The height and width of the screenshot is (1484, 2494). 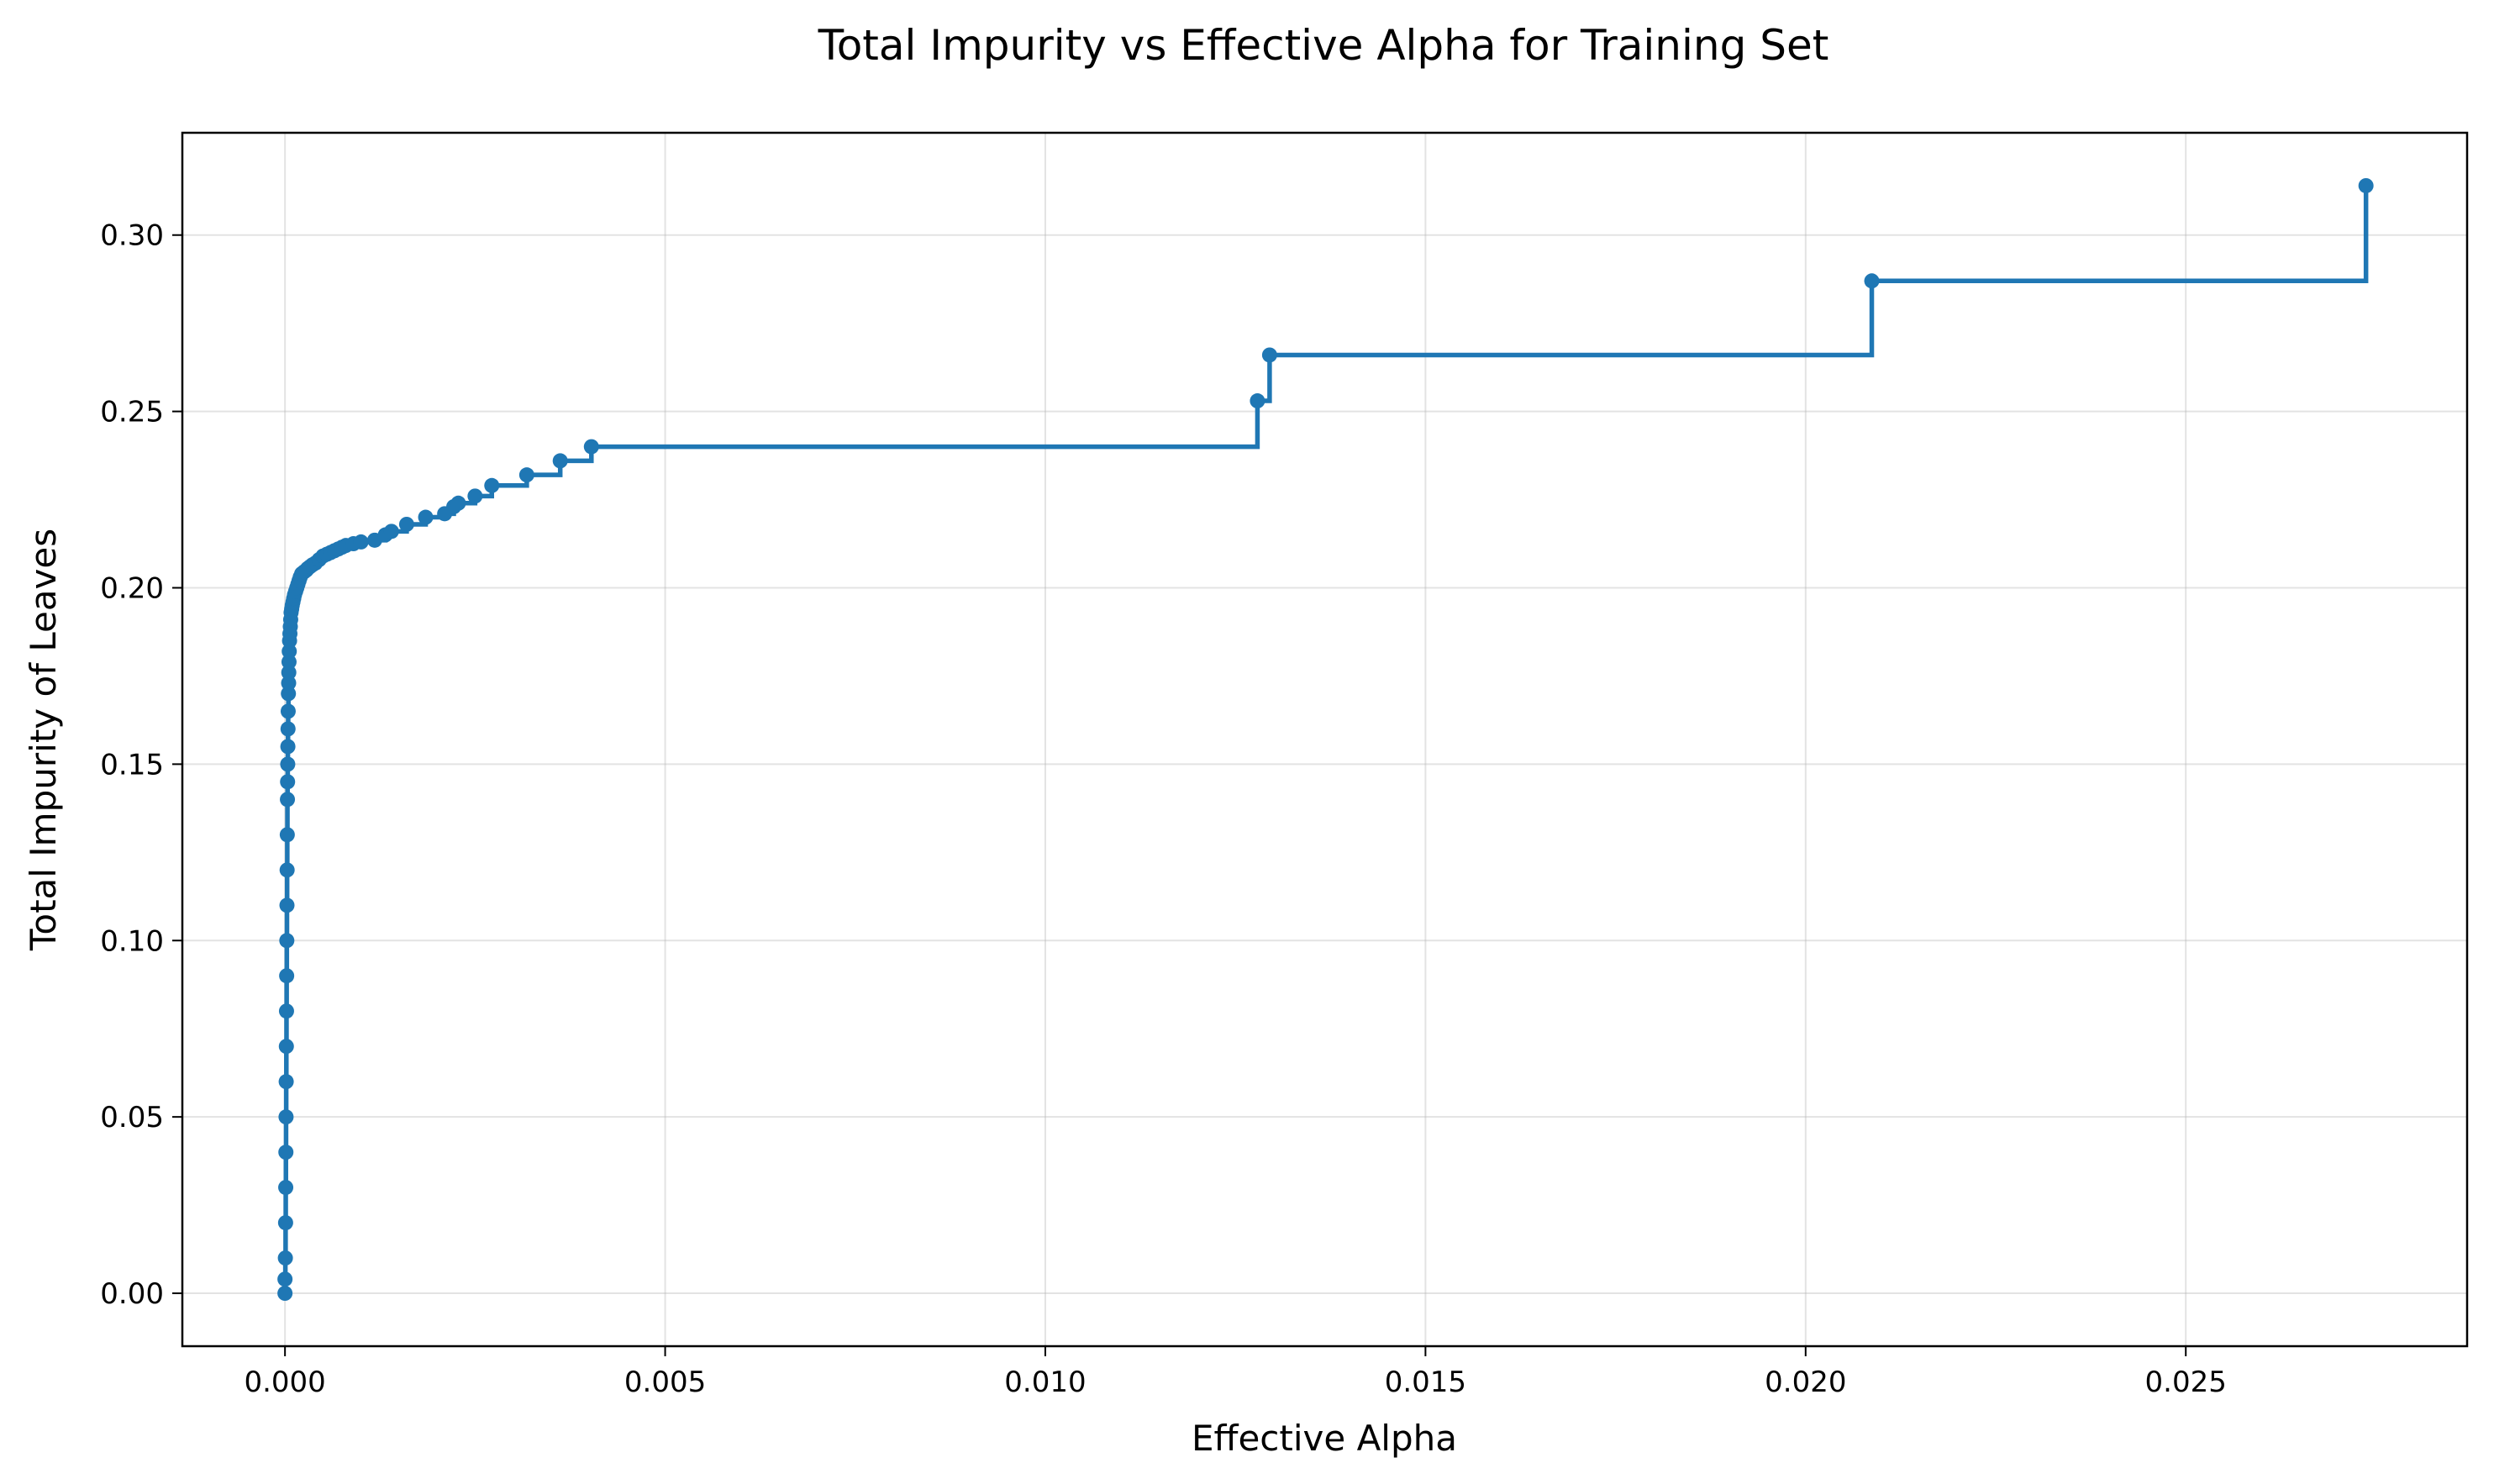 What do you see at coordinates (43, 740) in the screenshot?
I see `y-axis-label: Total Impurity of Leaves` at bounding box center [43, 740].